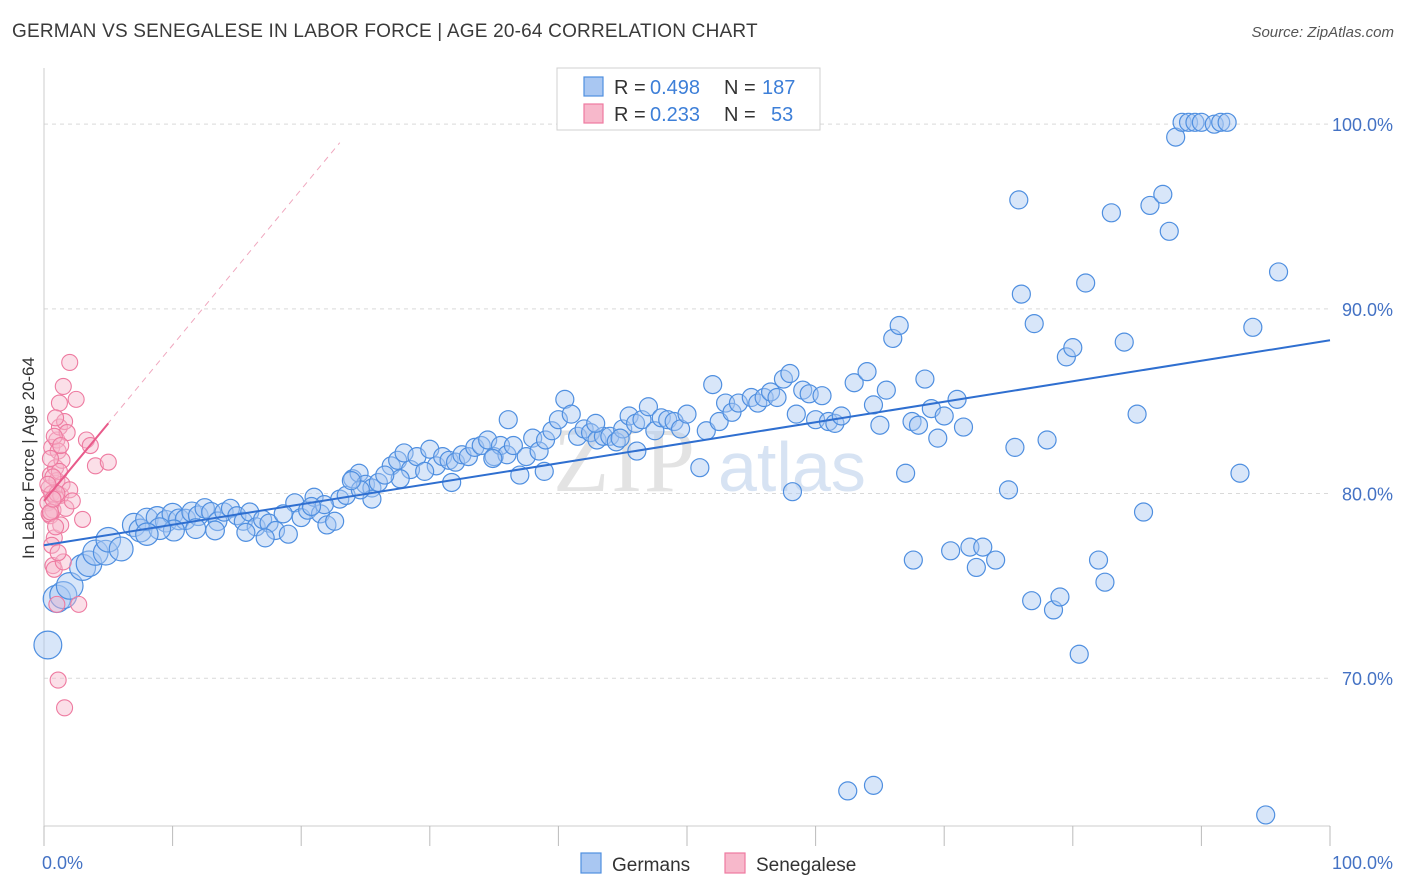 This screenshot has height=892, width=1406. I want to click on y-tick-label: 80.0%, so click(1367, 495).